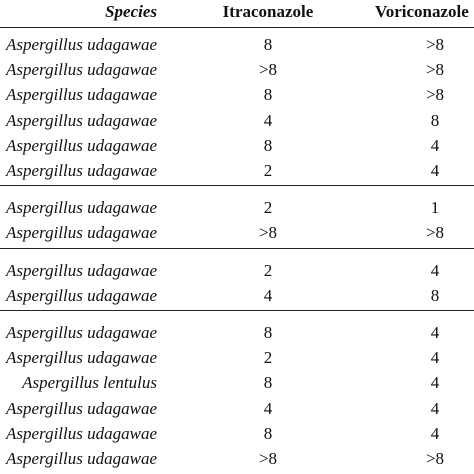  Describe the element at coordinates (89, 383) in the screenshot. I see `species-name: Aspergillus lentulus` at that location.